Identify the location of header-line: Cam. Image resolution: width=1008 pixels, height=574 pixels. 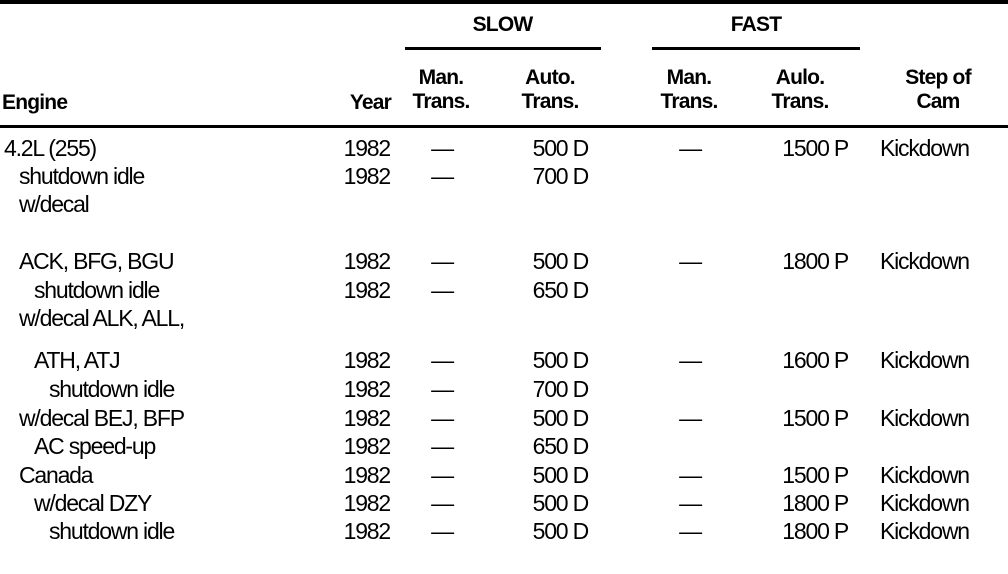
(938, 101).